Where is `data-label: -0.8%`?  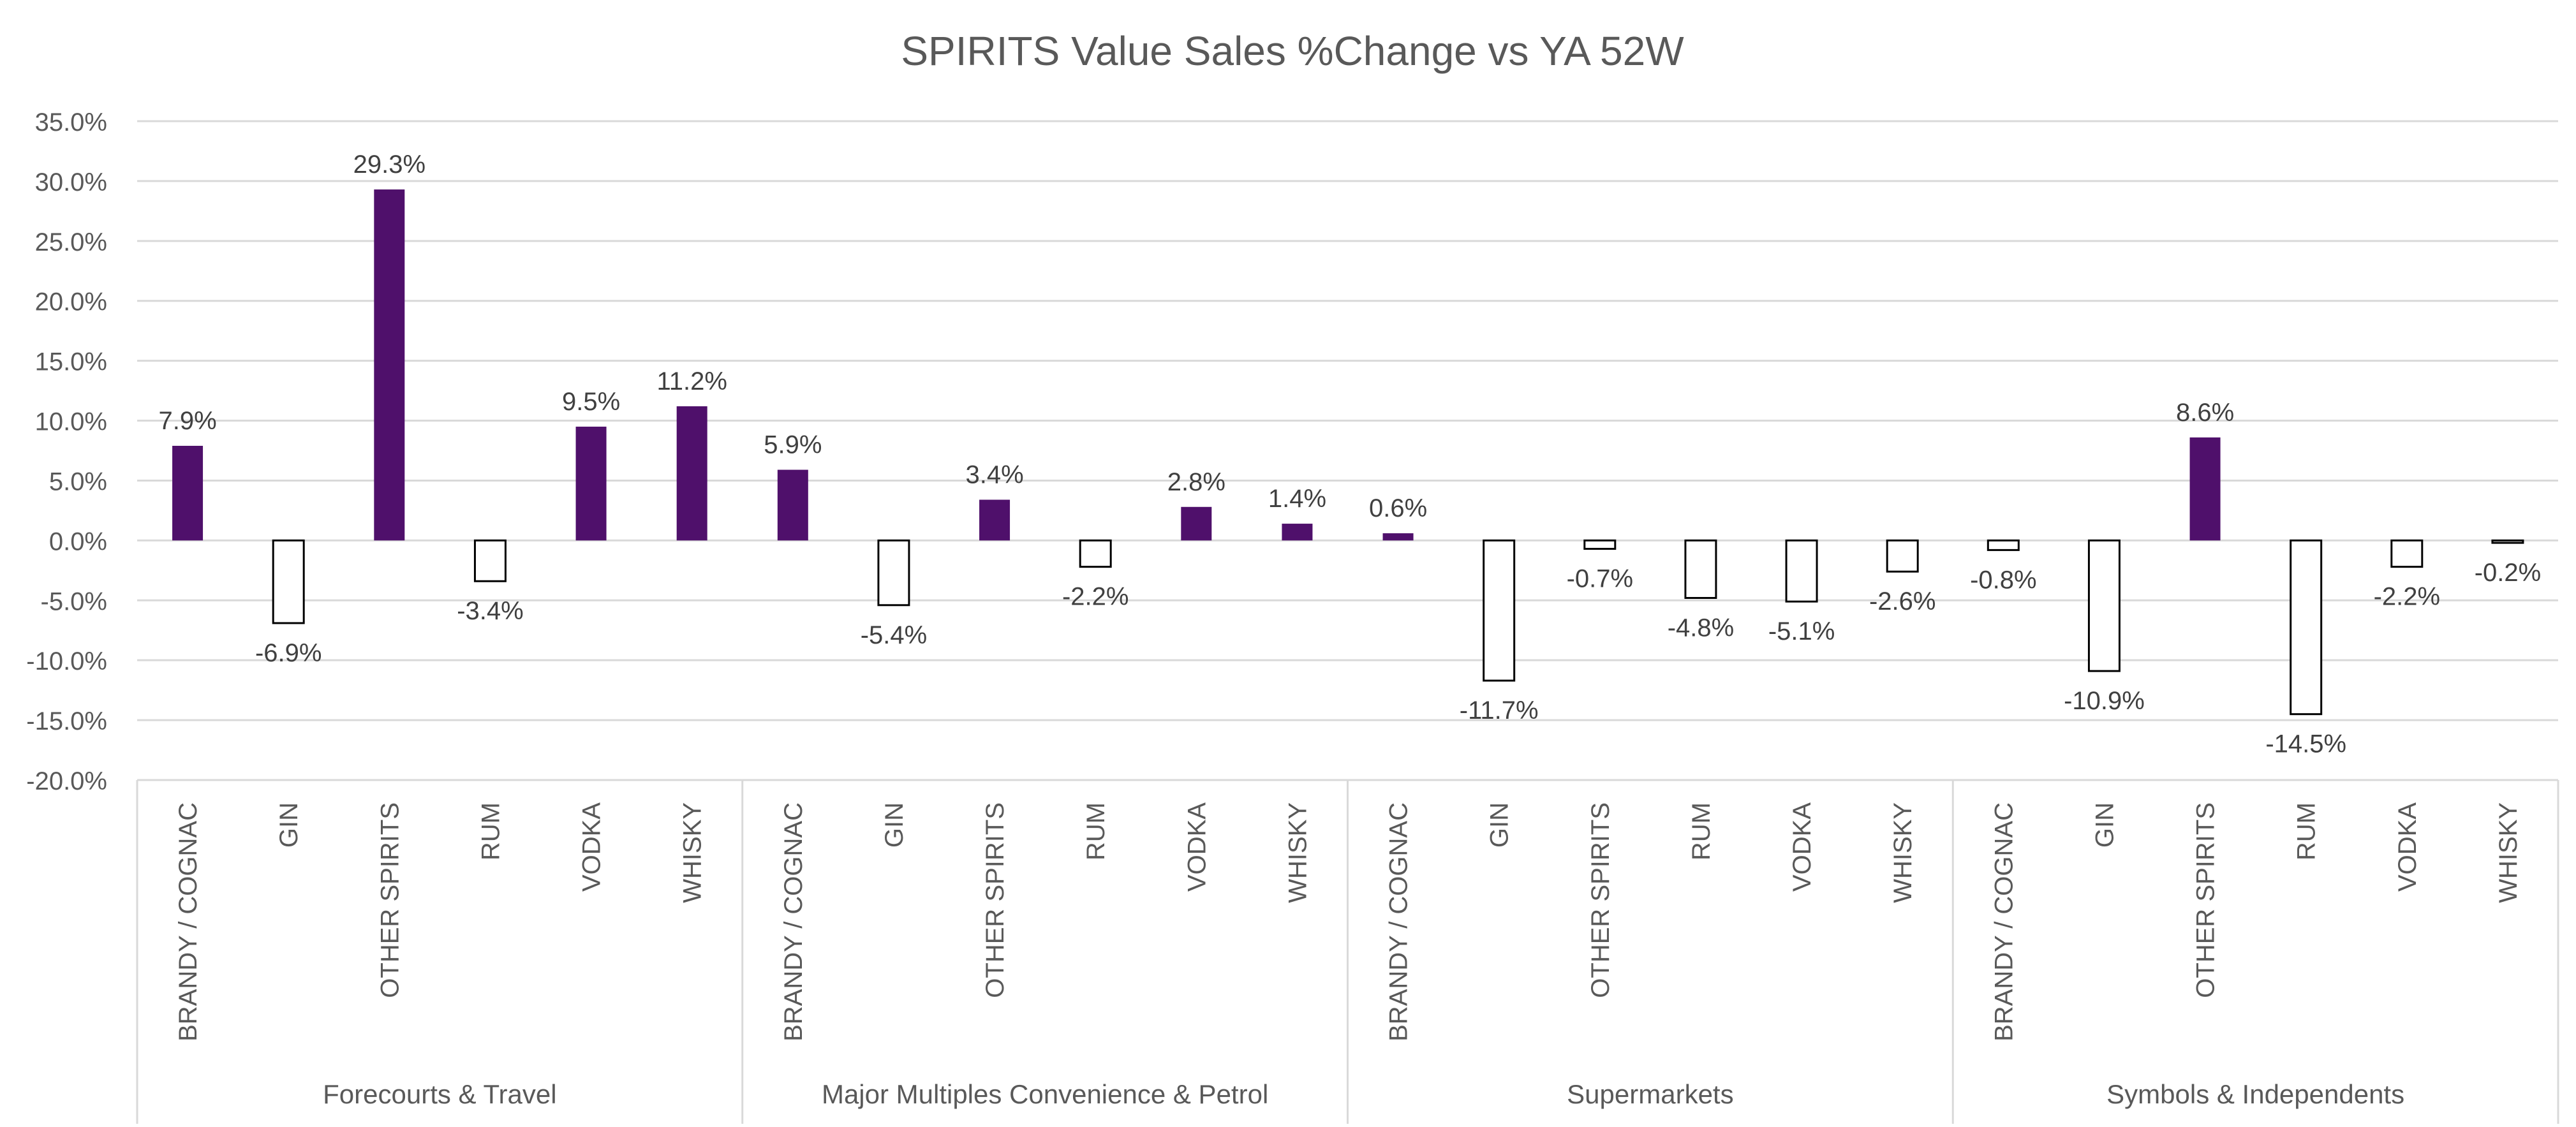
data-label: -0.8% is located at coordinates (2003, 580).